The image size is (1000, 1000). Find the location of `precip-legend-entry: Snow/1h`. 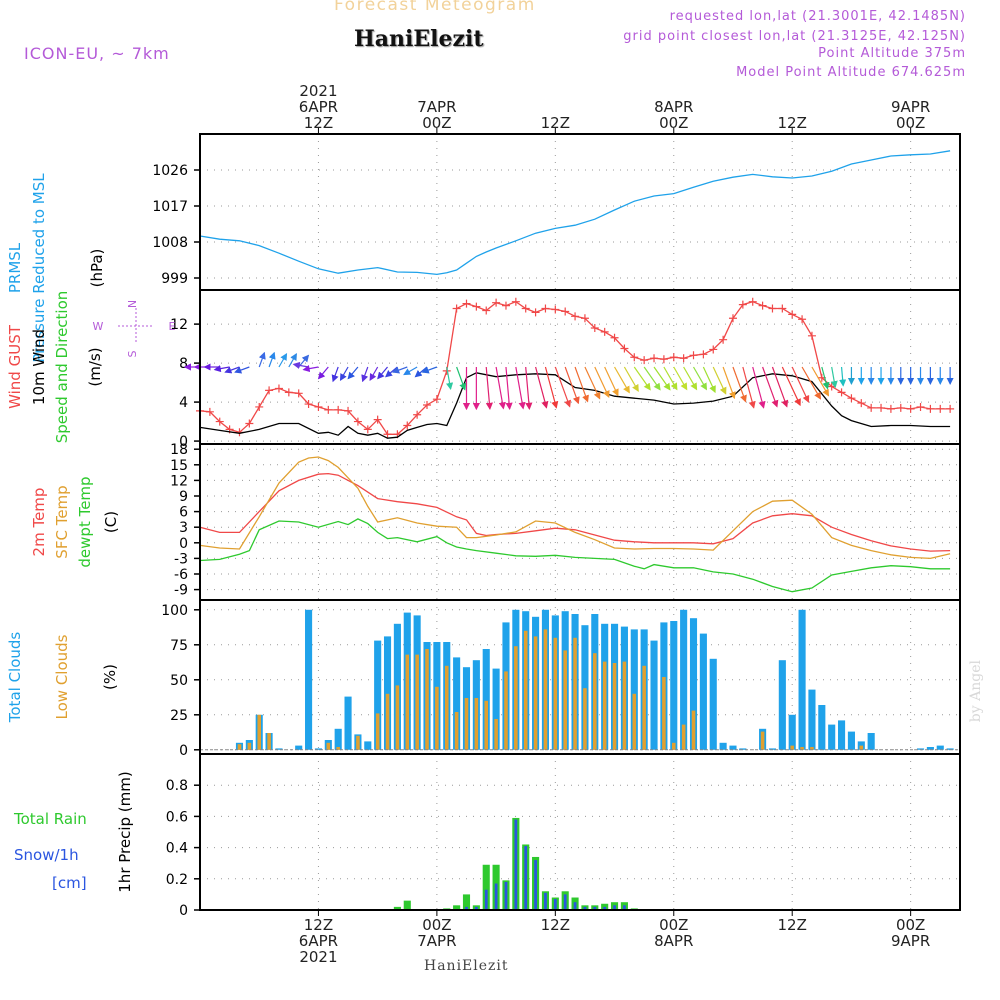

precip-legend-entry: Snow/1h is located at coordinates (46, 855).